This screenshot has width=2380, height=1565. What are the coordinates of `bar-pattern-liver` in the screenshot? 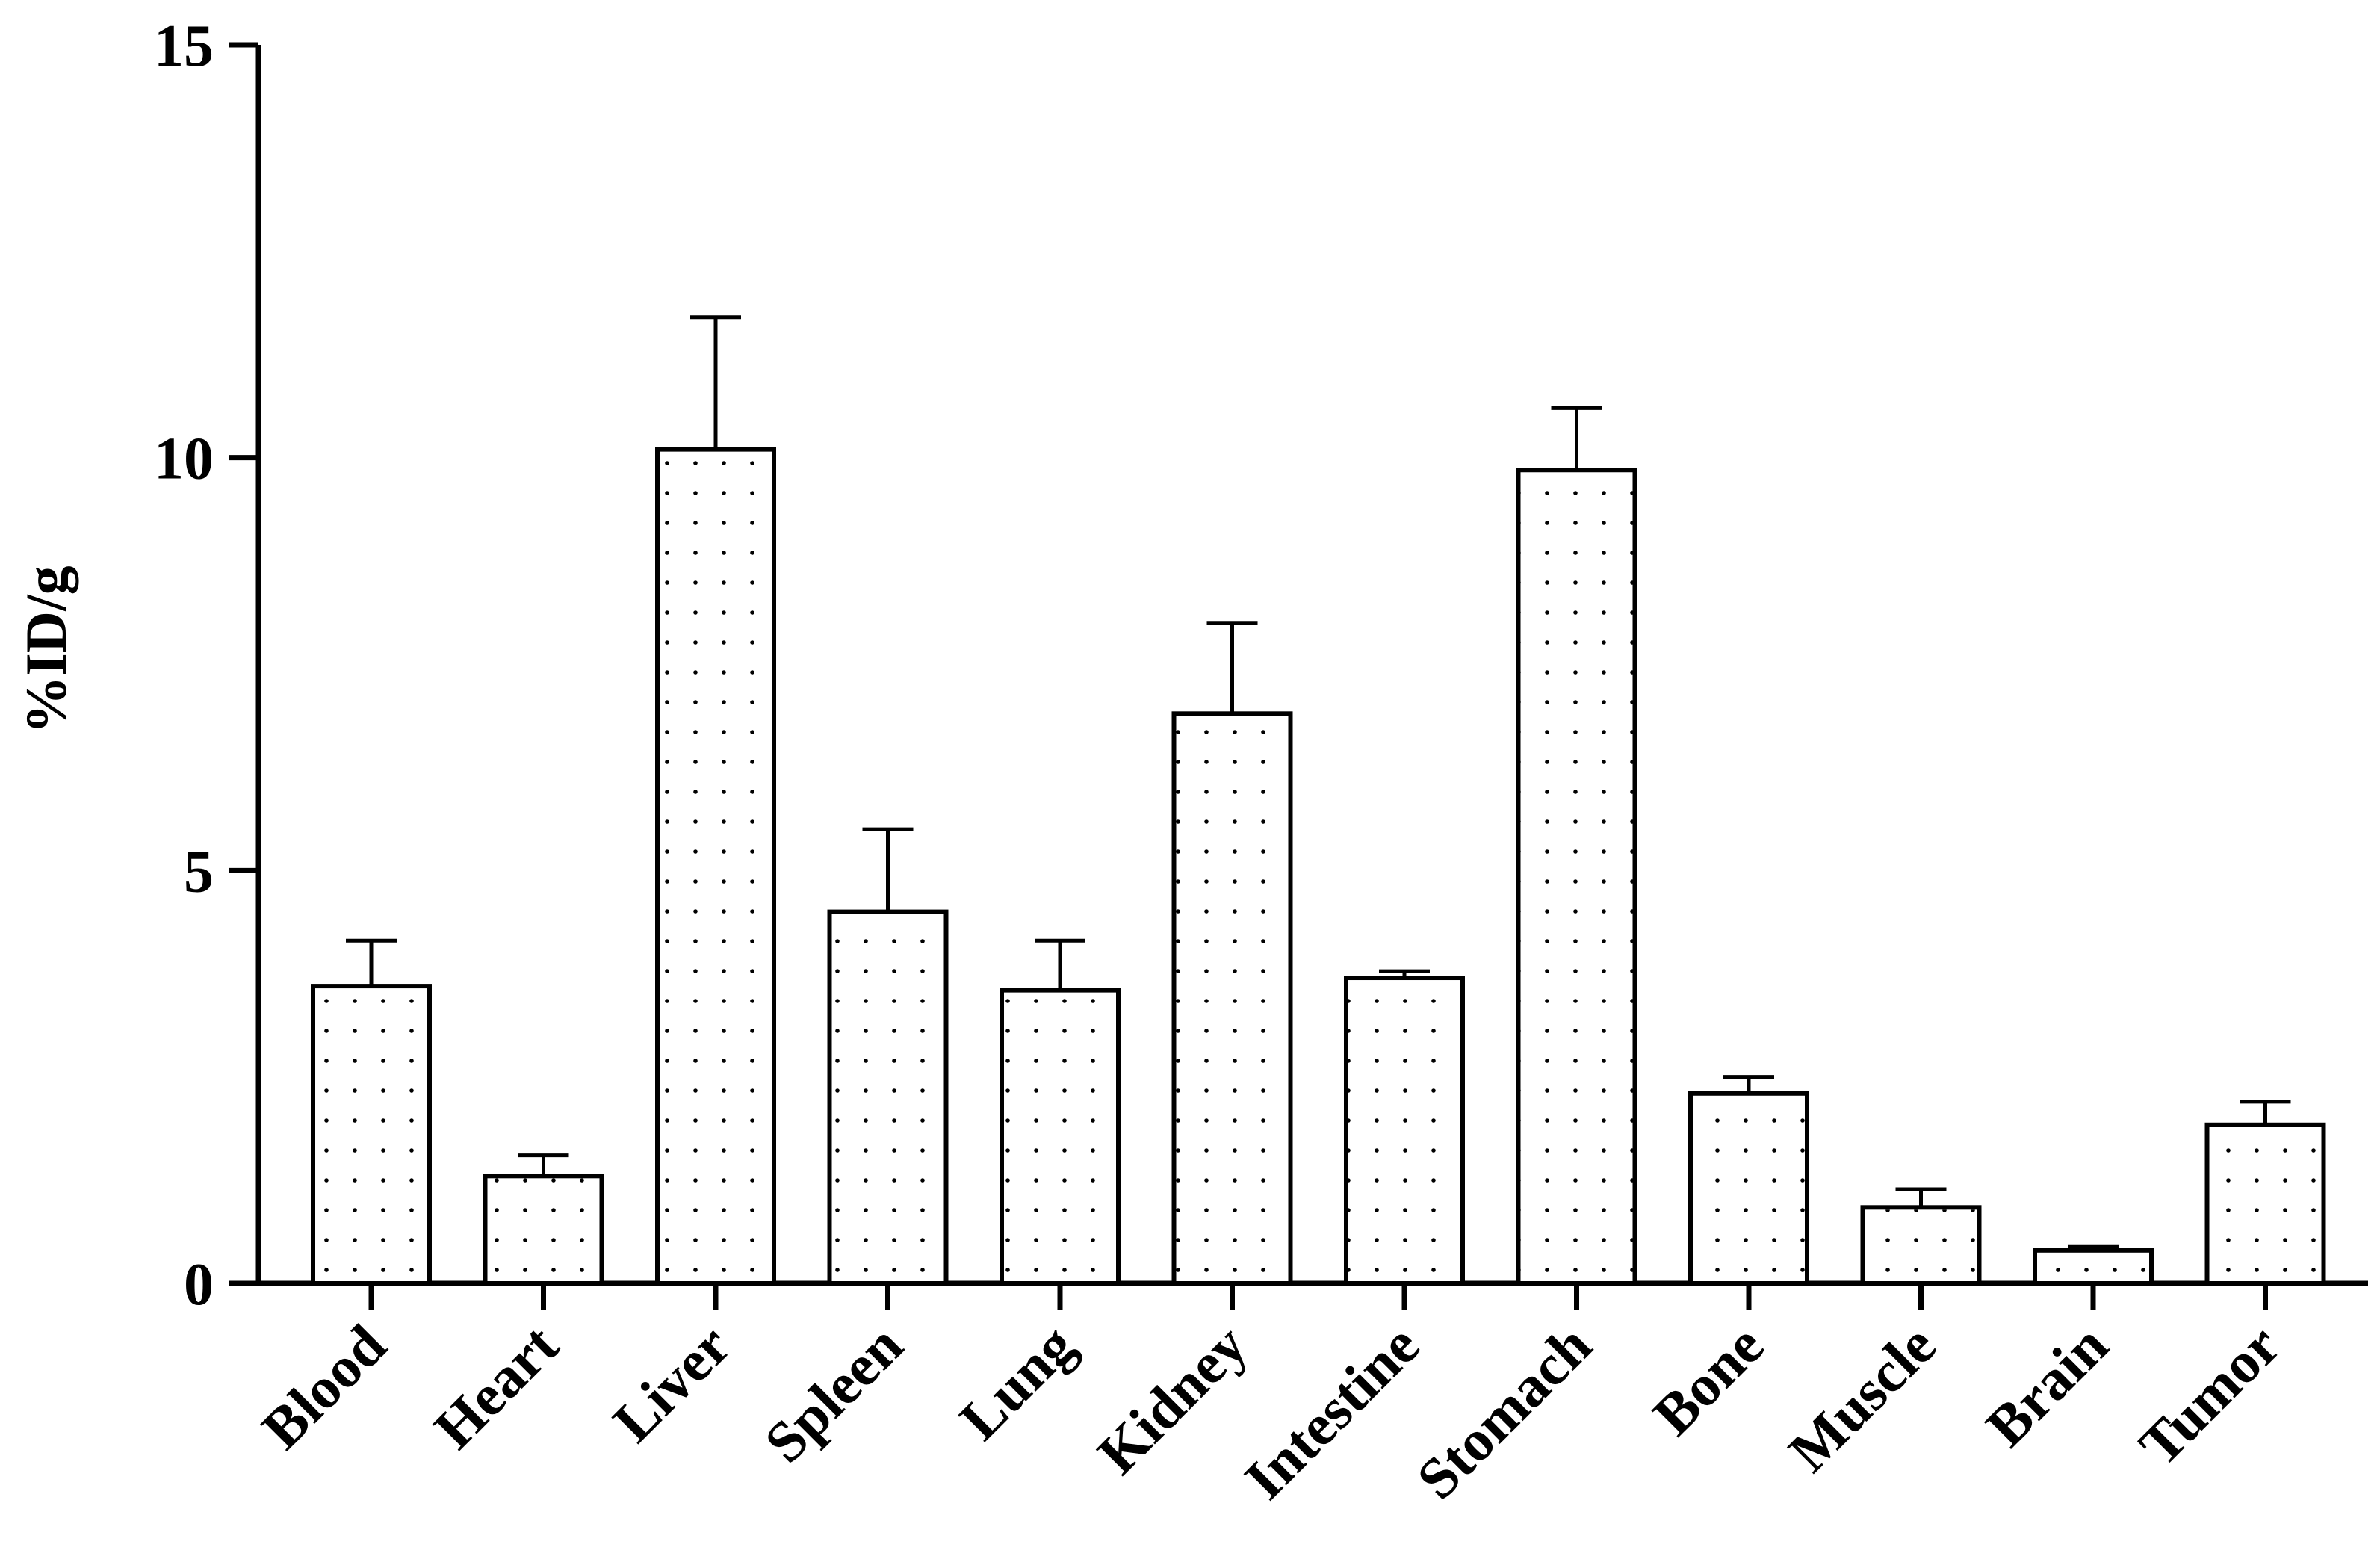 It's located at (716, 866).